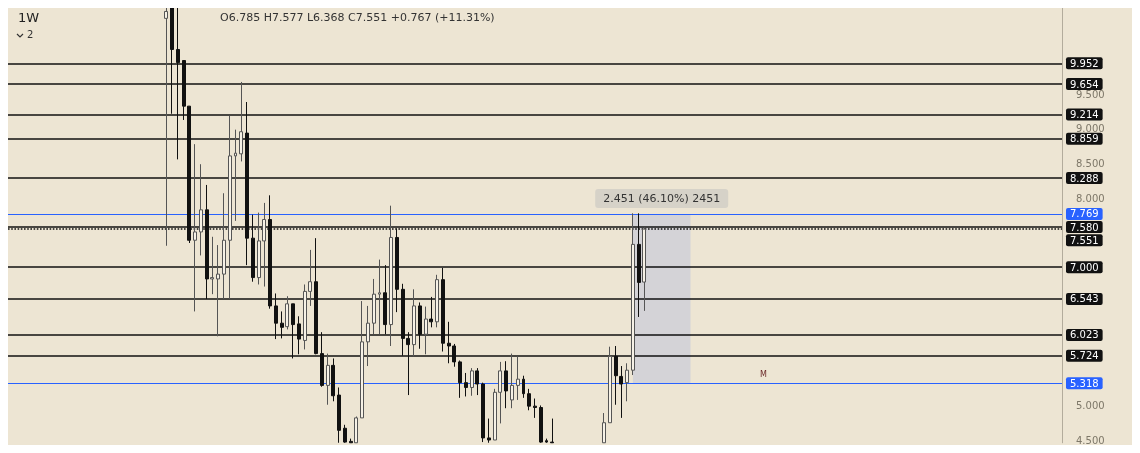 Image resolution: width=1140 pixels, height=453 pixels. I want to click on ref-line-label: 9.952, so click(1084, 63).